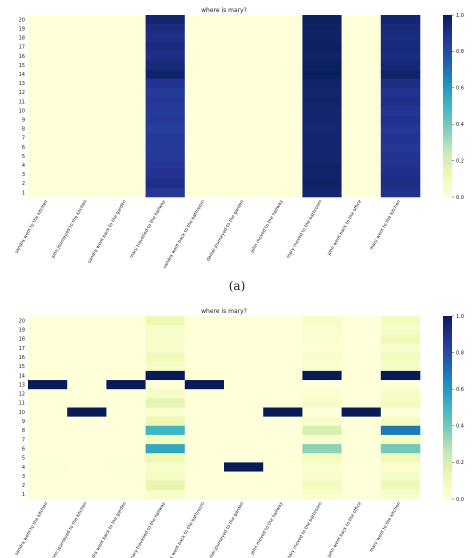 This screenshot has width=474, height=558. Describe the element at coordinates (22, 84) in the screenshot. I see `y-tick-label: 13` at that location.